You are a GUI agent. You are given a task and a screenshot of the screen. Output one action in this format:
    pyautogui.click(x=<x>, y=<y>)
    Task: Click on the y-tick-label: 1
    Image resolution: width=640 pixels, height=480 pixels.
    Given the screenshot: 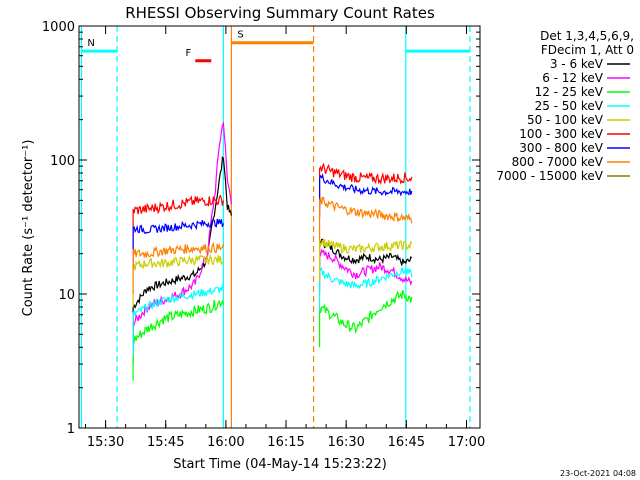 What is the action you would take?
    pyautogui.click(x=71, y=429)
    